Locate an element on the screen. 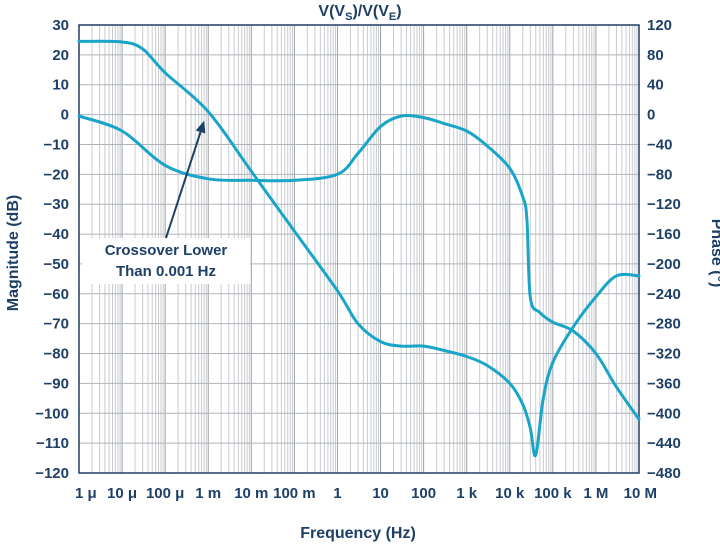 Image resolution: width=720 pixels, height=545 pixels. y-tick-label-right: −400 is located at coordinates (664, 413).